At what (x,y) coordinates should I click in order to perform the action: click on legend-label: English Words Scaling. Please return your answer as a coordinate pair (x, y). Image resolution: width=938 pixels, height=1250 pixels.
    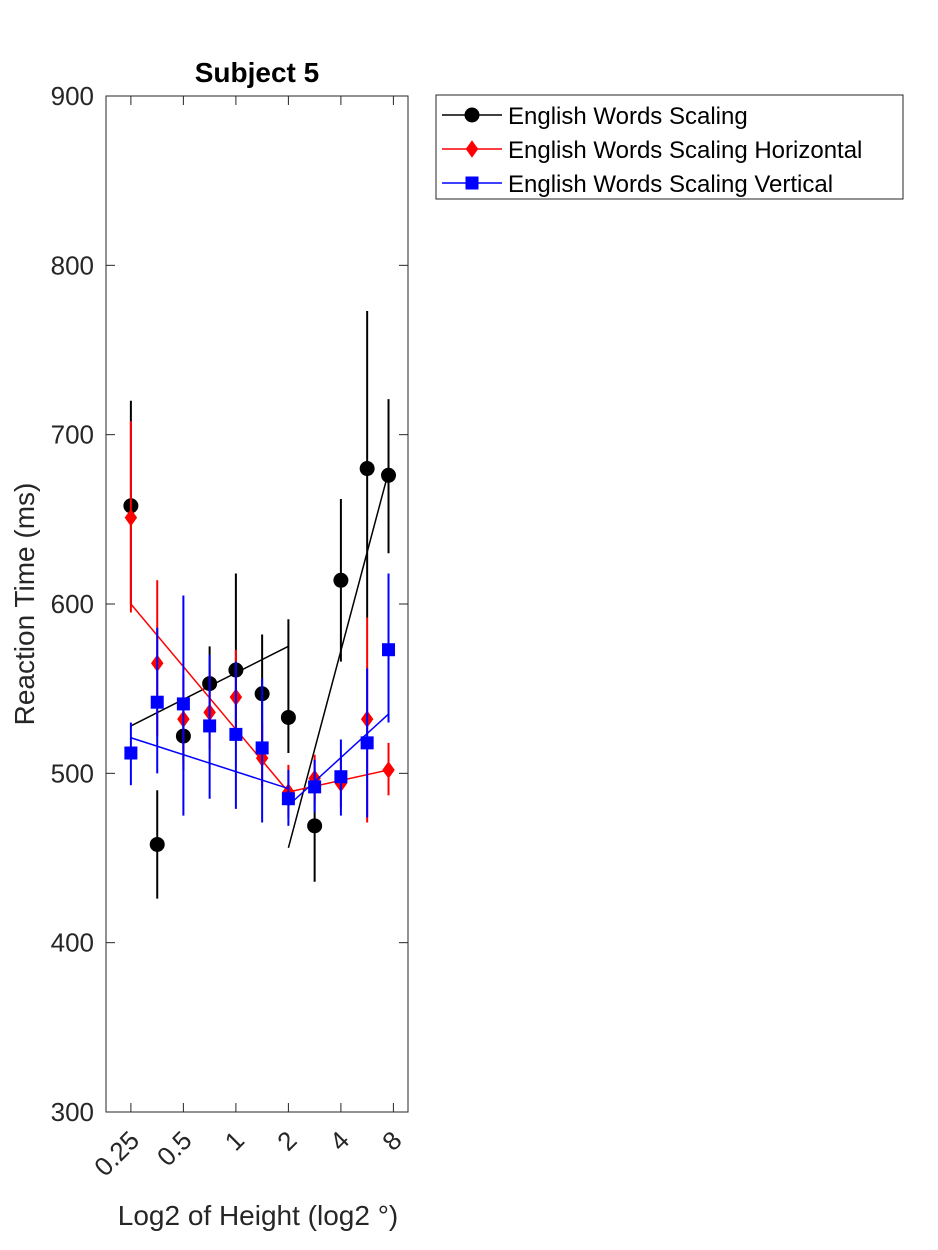
    Looking at the image, I should click on (628, 116).